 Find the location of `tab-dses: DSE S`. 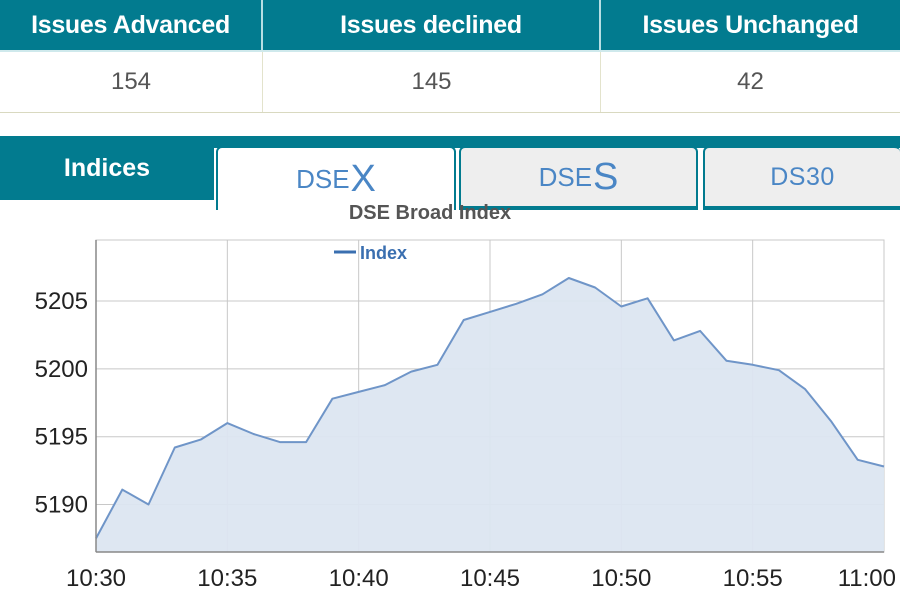

tab-dses: DSE S is located at coordinates (578, 176).